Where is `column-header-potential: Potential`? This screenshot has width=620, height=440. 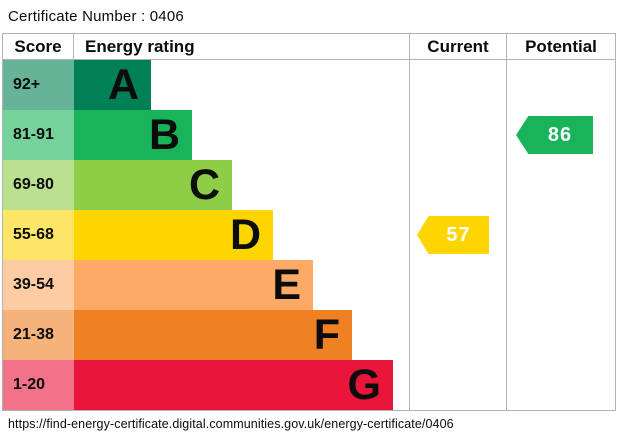 column-header-potential: Potential is located at coordinates (560, 46).